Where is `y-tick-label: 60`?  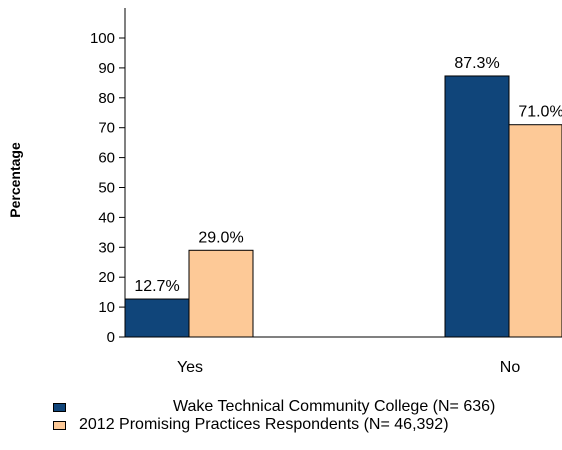
y-tick-label: 60 is located at coordinates (106, 158).